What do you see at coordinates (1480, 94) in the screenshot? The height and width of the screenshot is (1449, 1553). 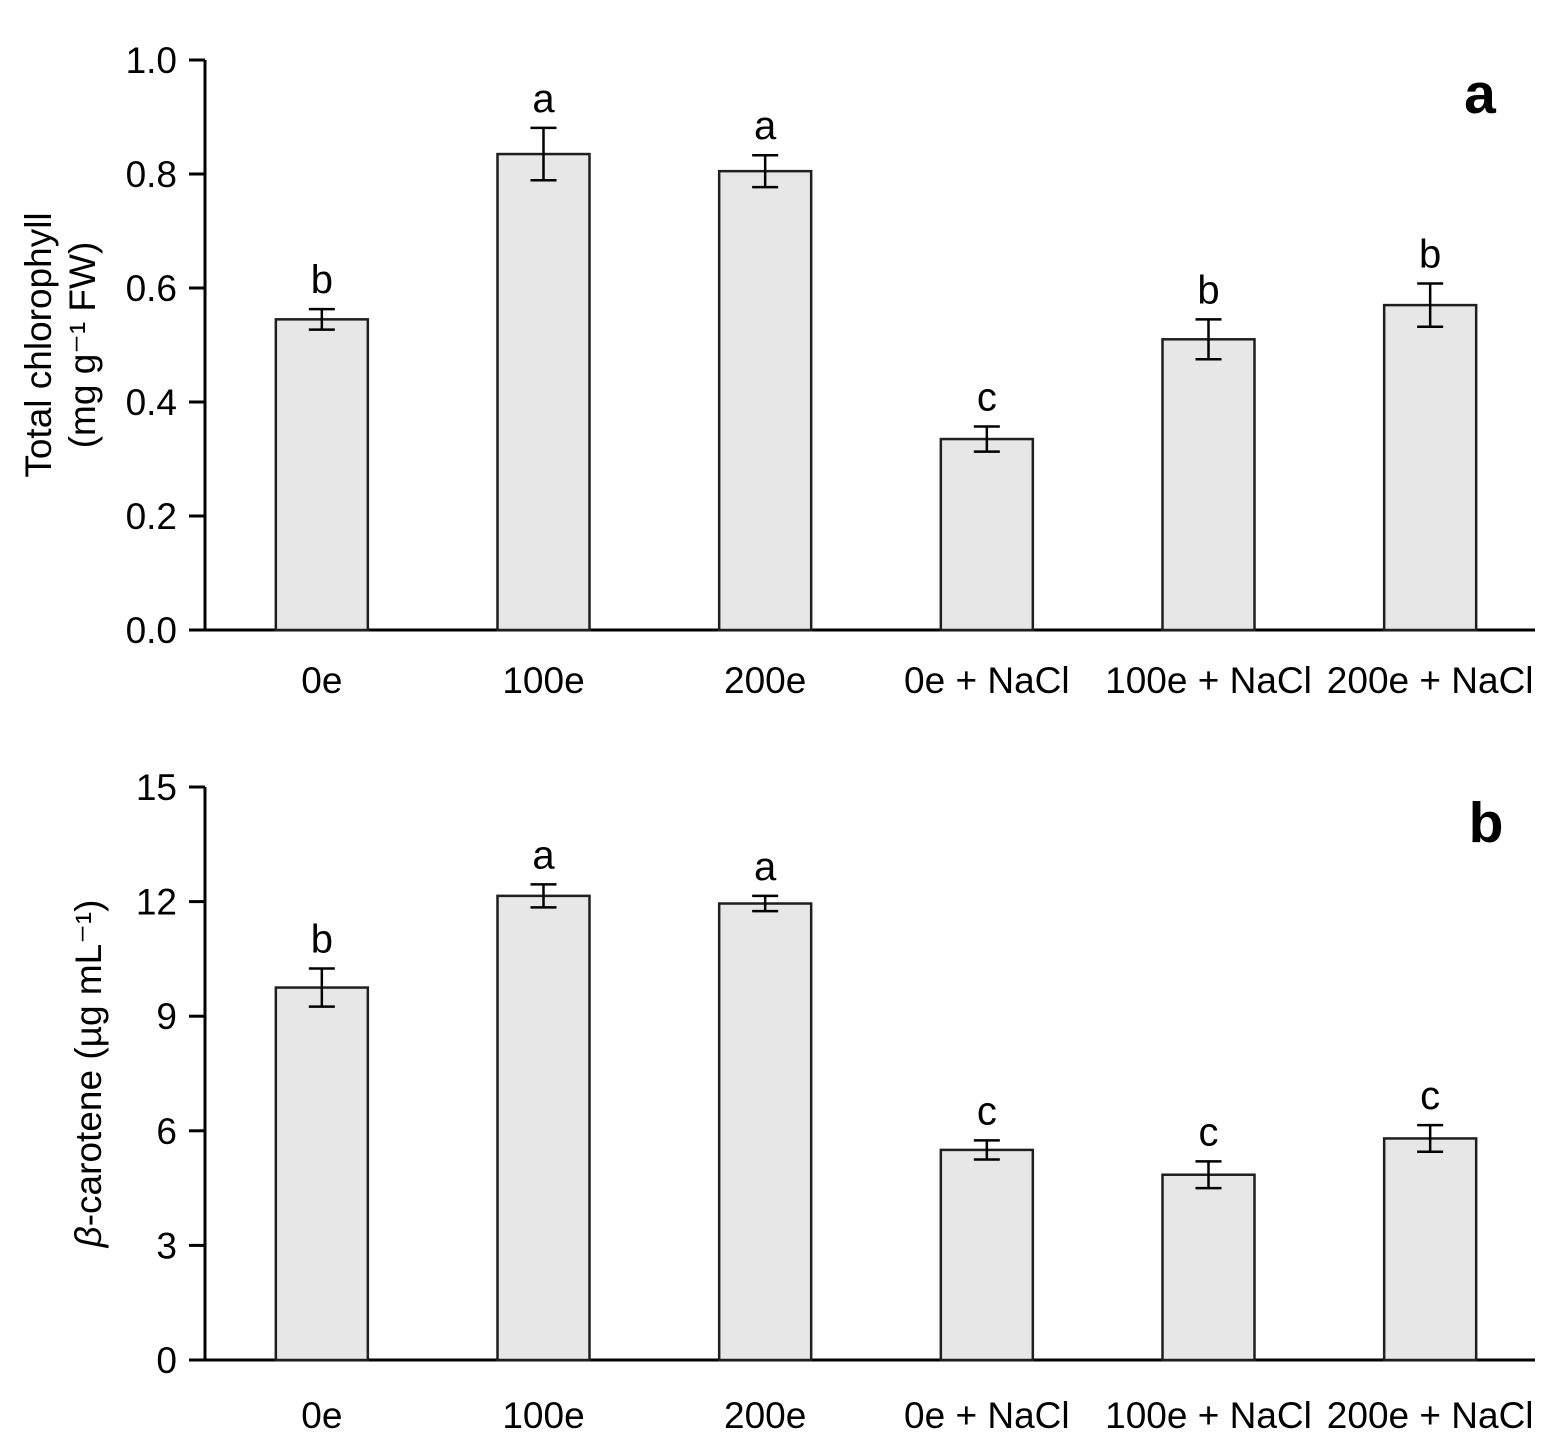 I see `panel-letter: a` at bounding box center [1480, 94].